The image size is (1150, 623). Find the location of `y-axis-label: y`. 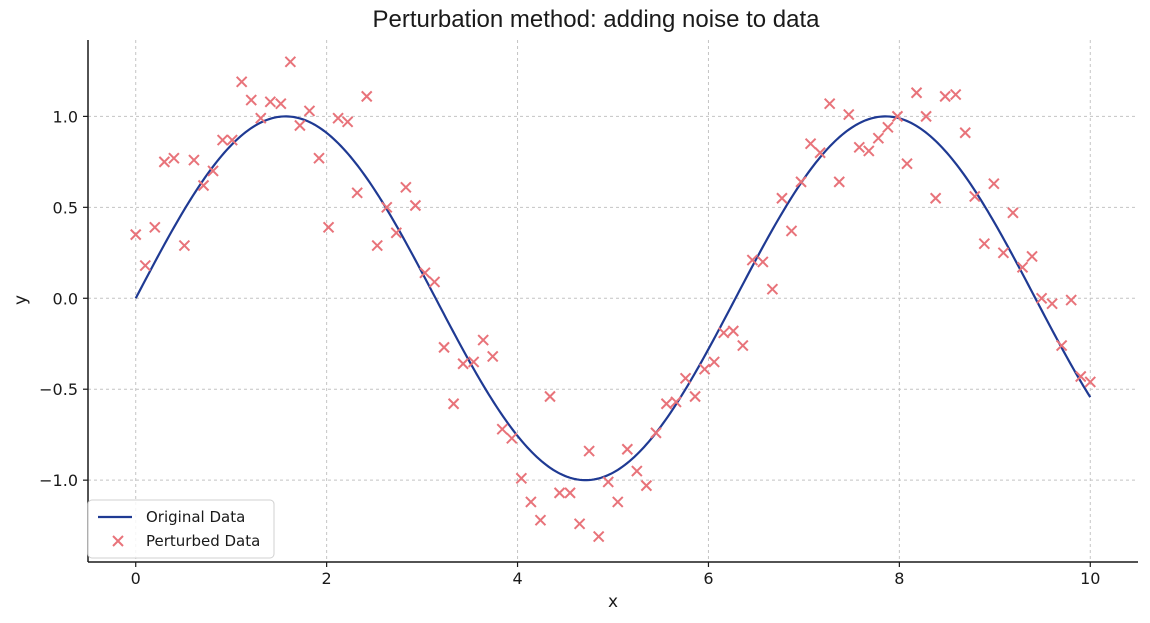

y-axis-label: y is located at coordinates (21, 300).